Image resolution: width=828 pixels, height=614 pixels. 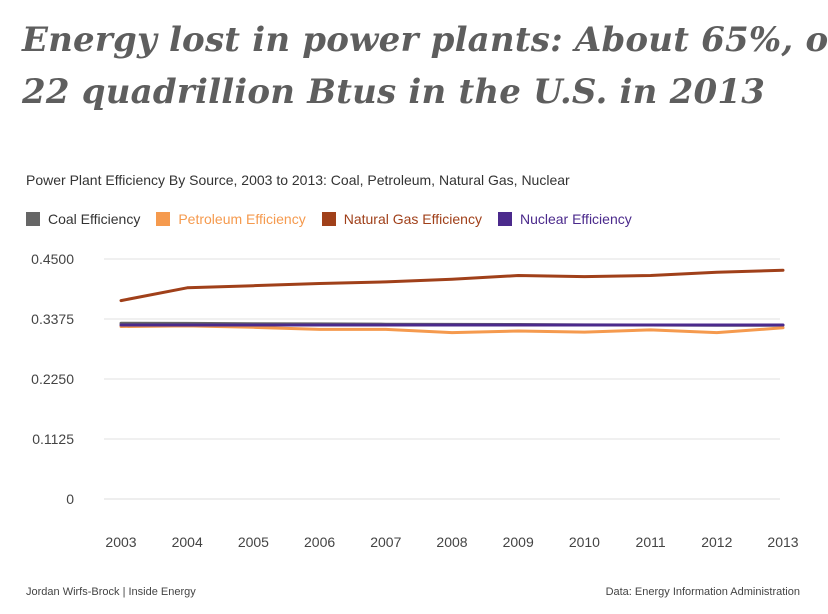 I want to click on legend-label-nuclear: Nuclear Efficiency, so click(x=575, y=219).